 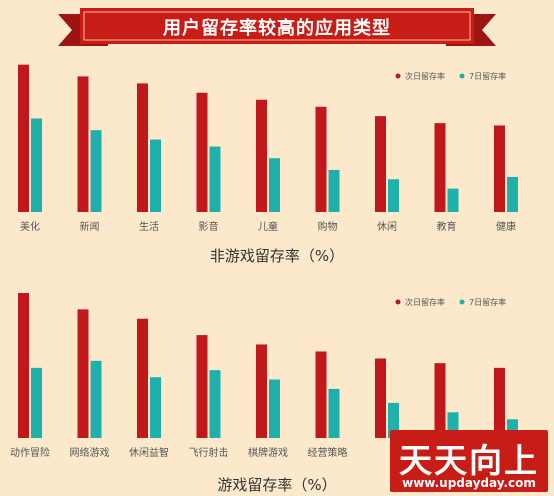 What do you see at coordinates (277, 256) in the screenshot?
I see `non-game-chart-title: 非游戏留存率（%）` at bounding box center [277, 256].